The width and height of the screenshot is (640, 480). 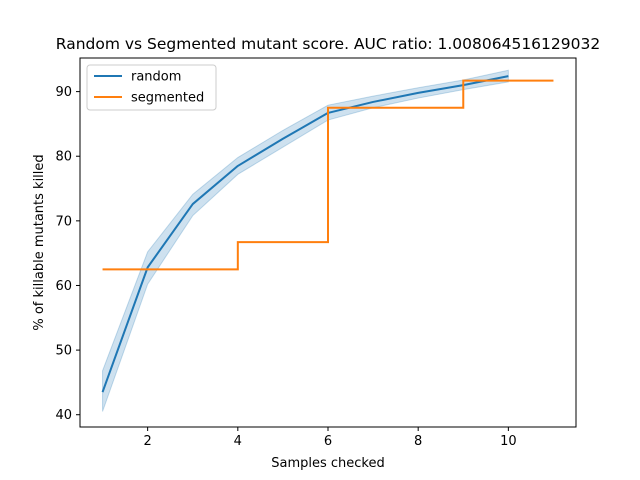 I want to click on y-axis-label: % of killable mutants killed, so click(x=39, y=242).